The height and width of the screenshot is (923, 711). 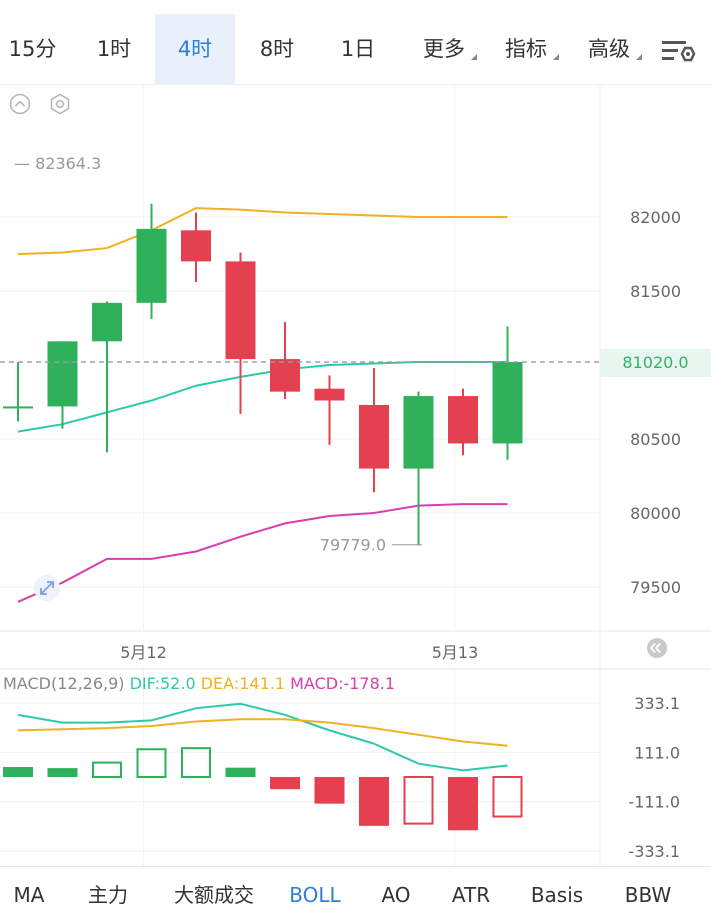 What do you see at coordinates (64, 683) in the screenshot?
I see `macd-title: MACD(12,26,9)` at bounding box center [64, 683].